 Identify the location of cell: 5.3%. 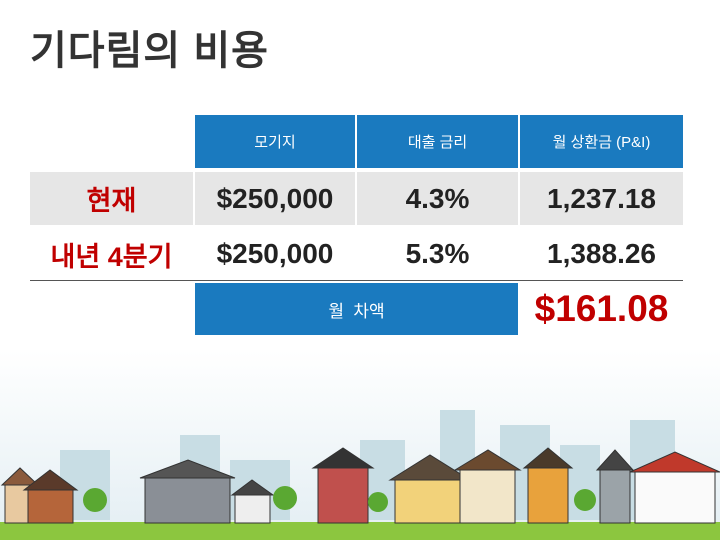
(437, 253).